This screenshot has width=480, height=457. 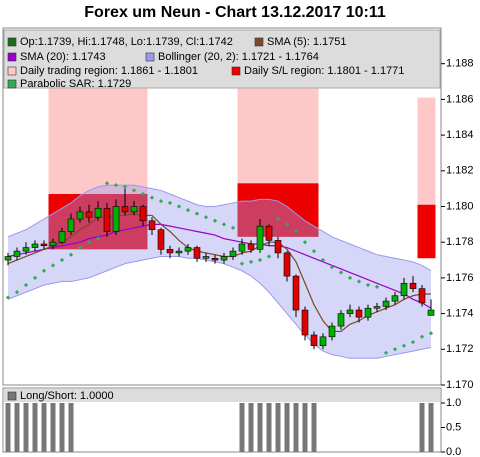 What do you see at coordinates (238, 57) in the screenshot?
I see `legend-label: Bollinger (20, 2): 1.1721 - 1.1764` at bounding box center [238, 57].